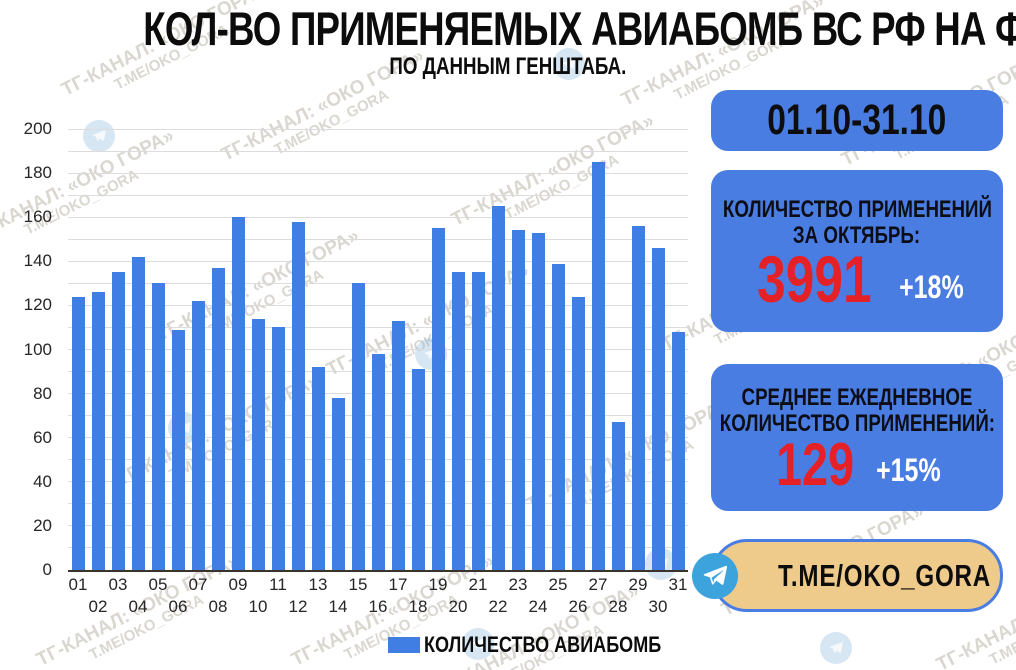  I want to click on y-tick-label: 140, so click(37, 261).